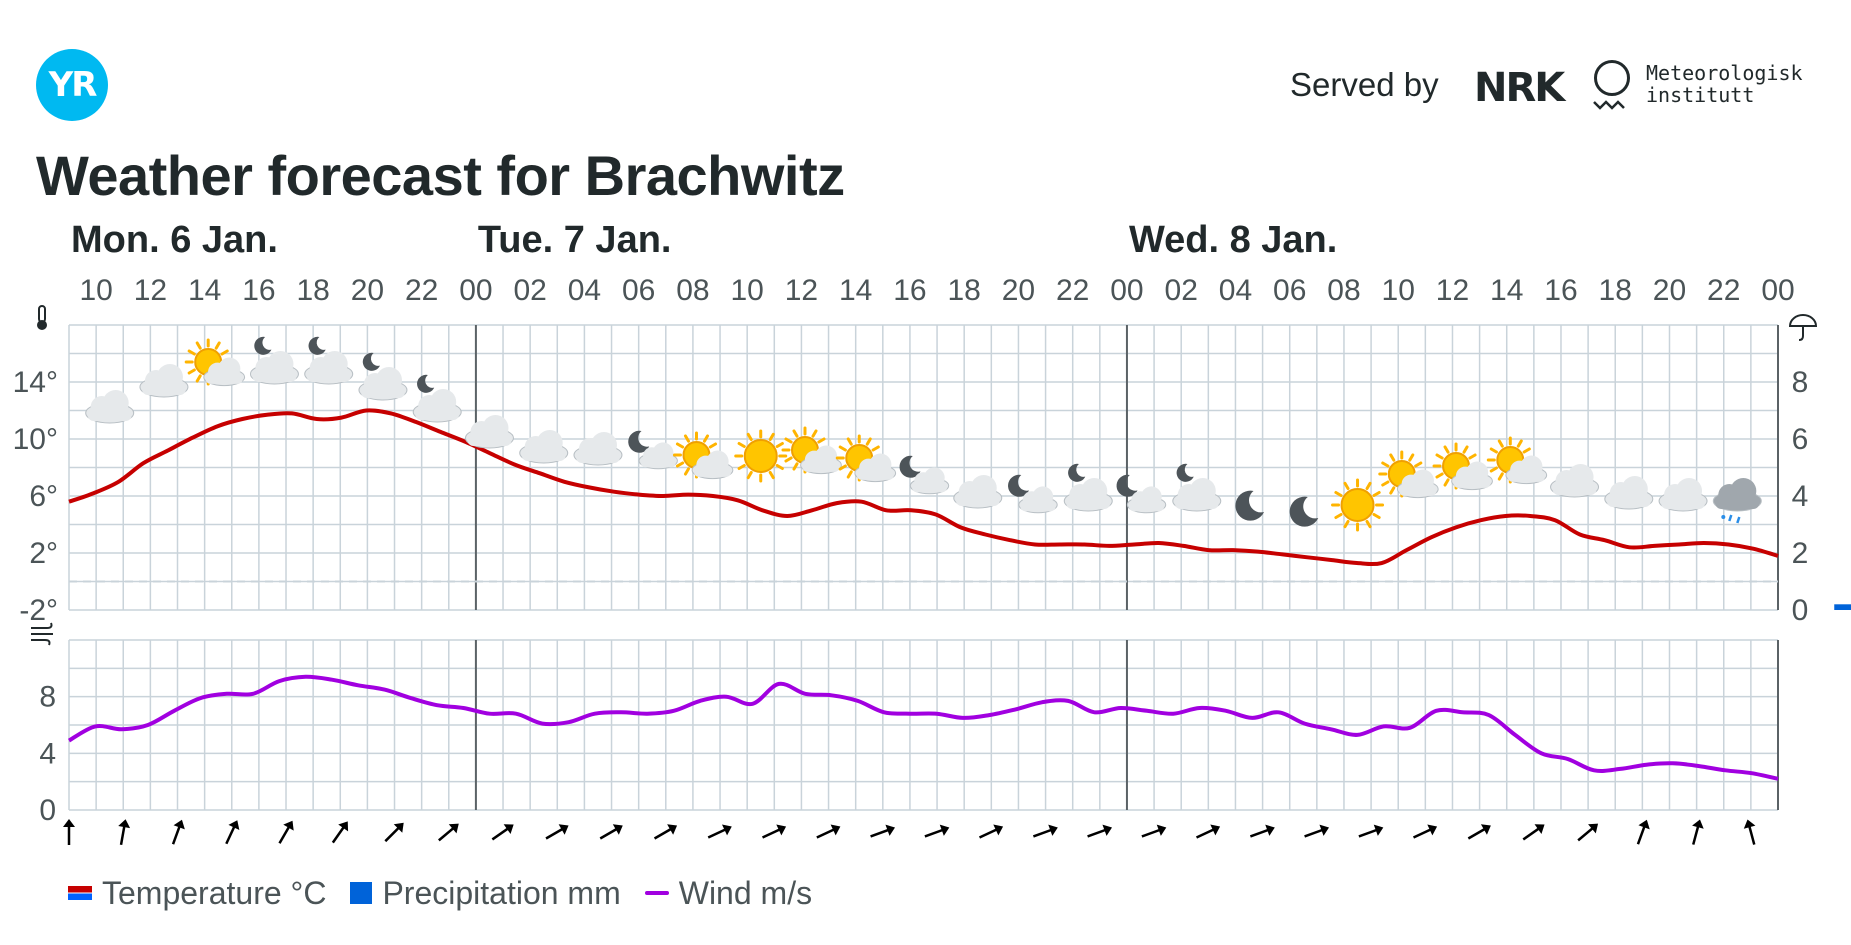 Image resolution: width=1851 pixels, height=945 pixels. I want to click on legend: Temperature °C Precipitation mm Wind m/s, so click(452, 893).